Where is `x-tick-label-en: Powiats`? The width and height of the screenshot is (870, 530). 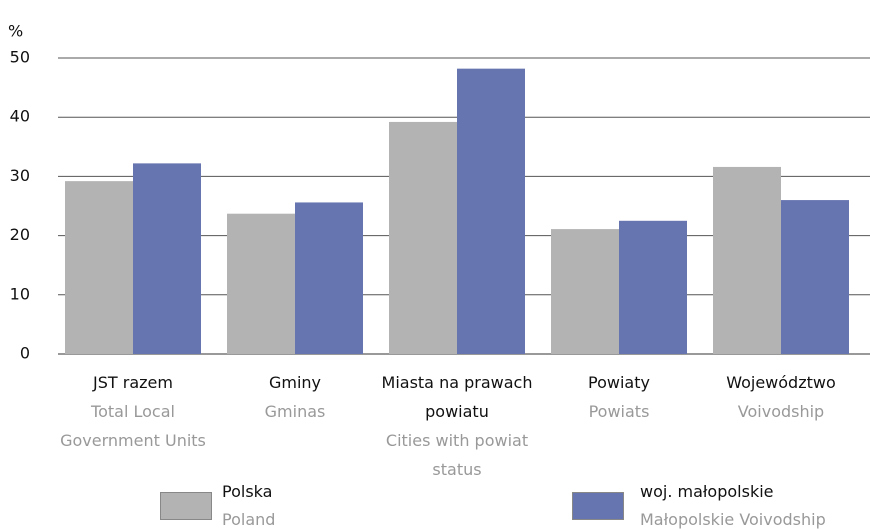
x-tick-label-en: Powiats is located at coordinates (619, 411).